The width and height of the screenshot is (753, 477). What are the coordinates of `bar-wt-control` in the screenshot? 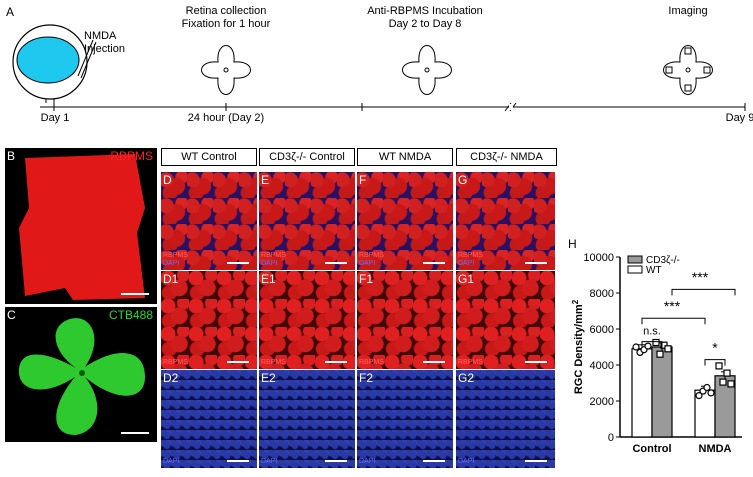 It's located at (642, 393).